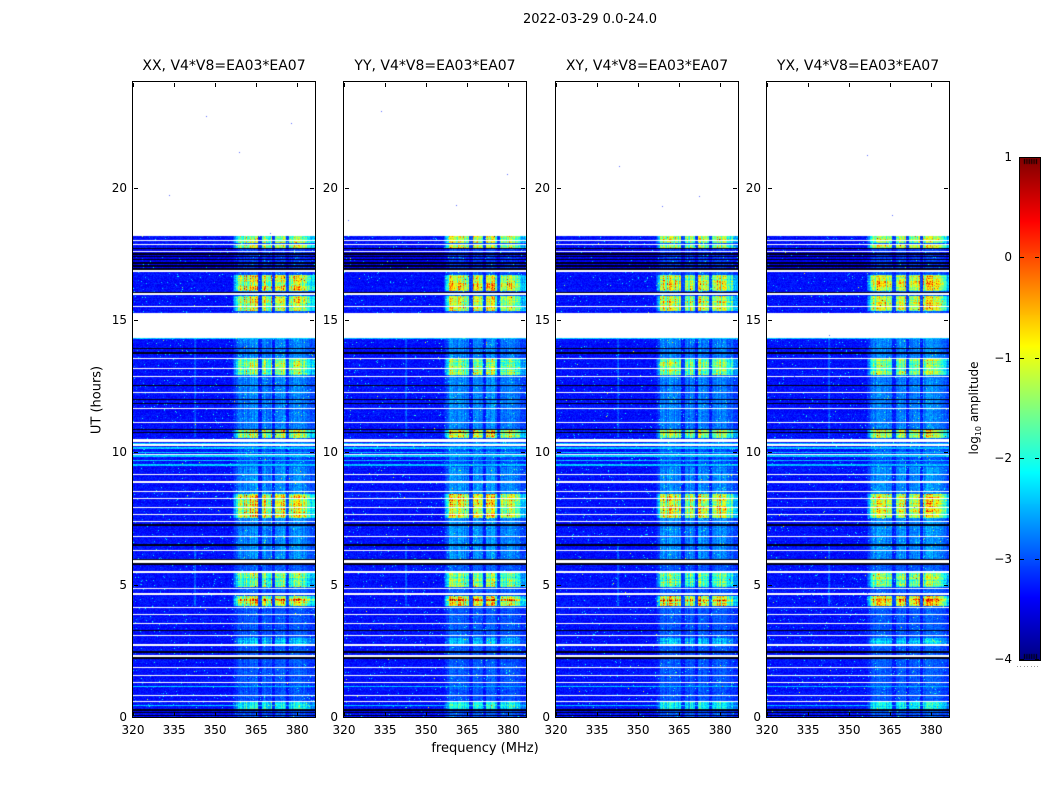 The height and width of the screenshot is (800, 1050). I want to click on y-axis-label: UT (hours), so click(97, 400).